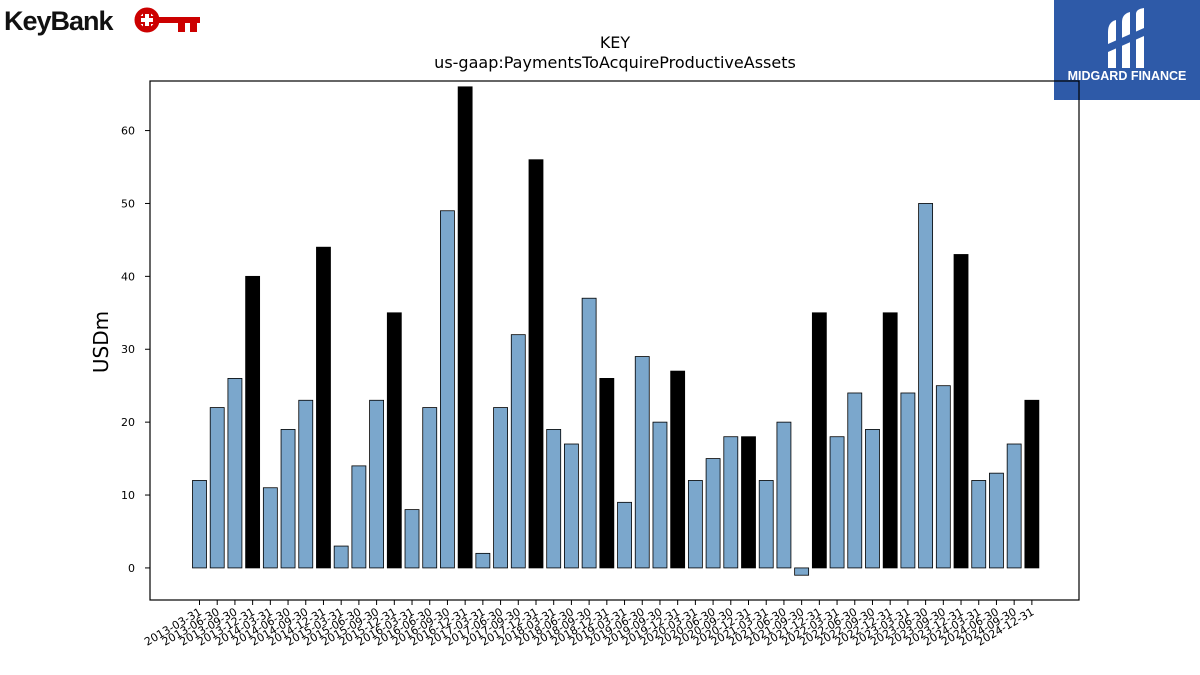 The width and height of the screenshot is (1200, 675). What do you see at coordinates (1126, 38) in the screenshot?
I see `midgard-emblem-icon` at bounding box center [1126, 38].